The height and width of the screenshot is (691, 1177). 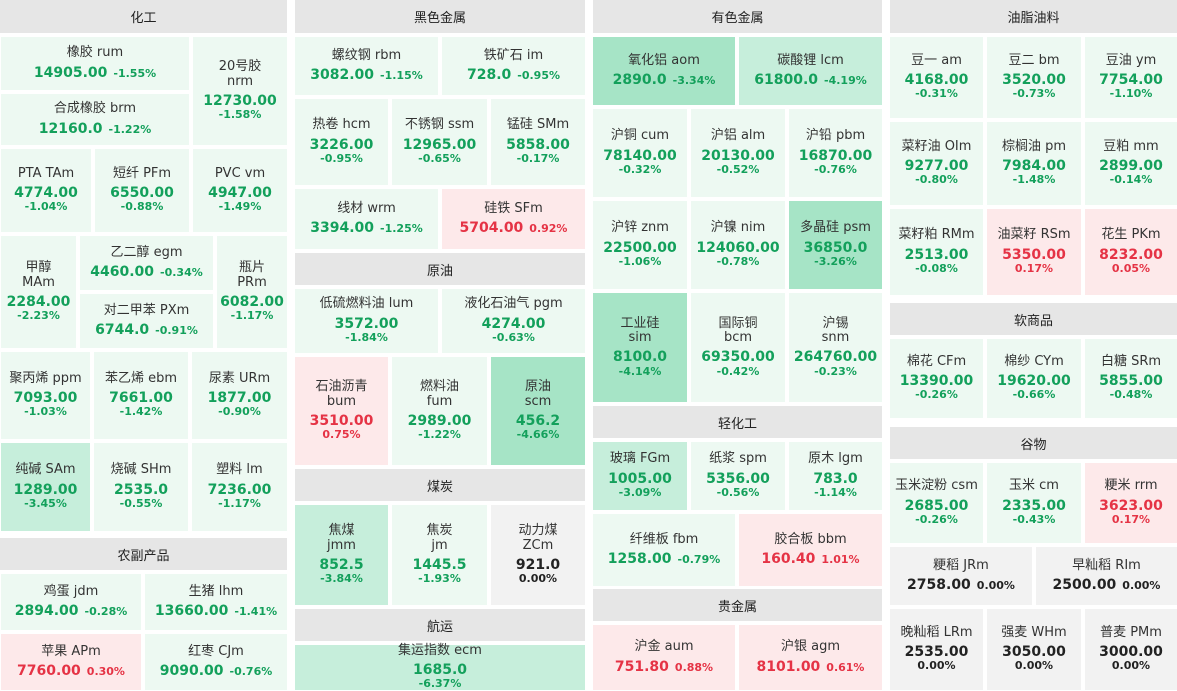 I want to click on contract-cum-tile: 沪铜 cum 78140.00 -0.32%, so click(x=640, y=153).